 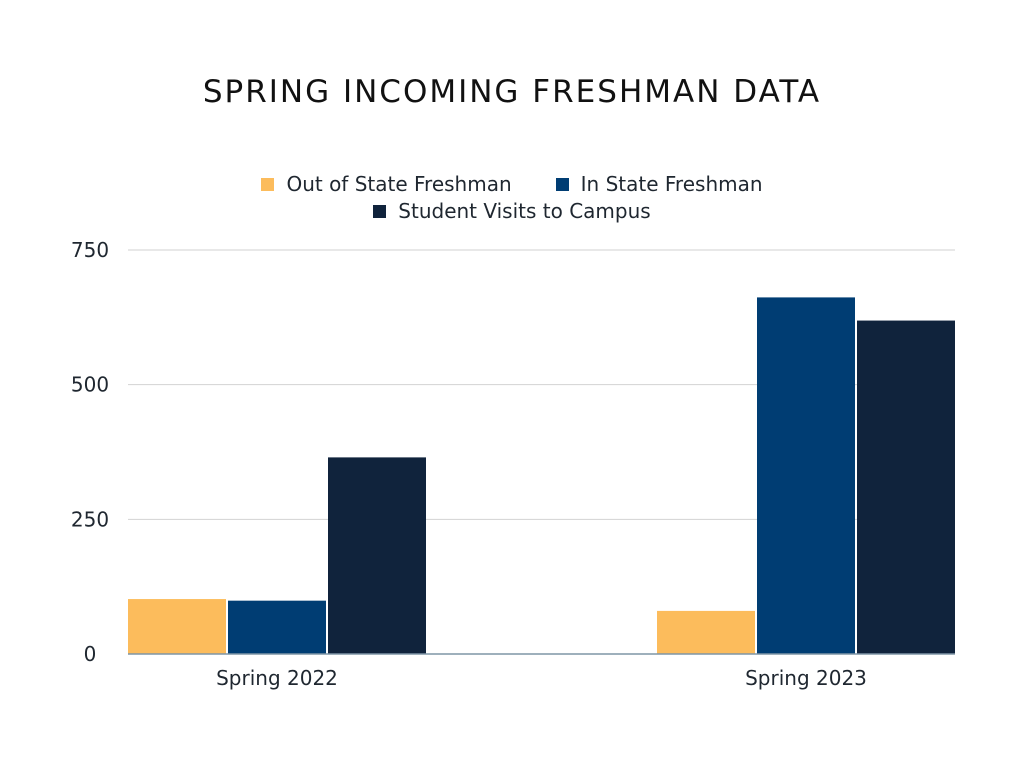 What do you see at coordinates (380, 211) in the screenshot?
I see `legend-swatch-campus-visits` at bounding box center [380, 211].